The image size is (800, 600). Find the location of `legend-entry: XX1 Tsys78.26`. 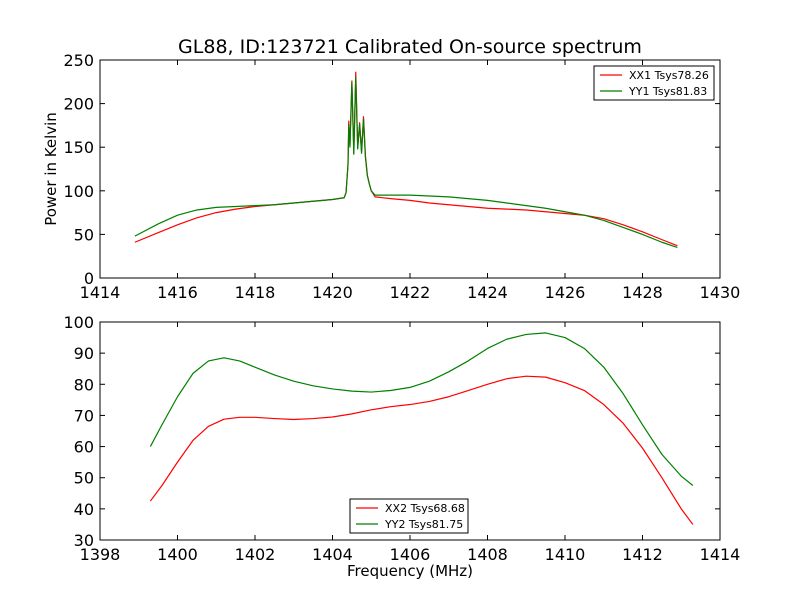

legend-entry: XX1 Tsys78.26 is located at coordinates (669, 75).